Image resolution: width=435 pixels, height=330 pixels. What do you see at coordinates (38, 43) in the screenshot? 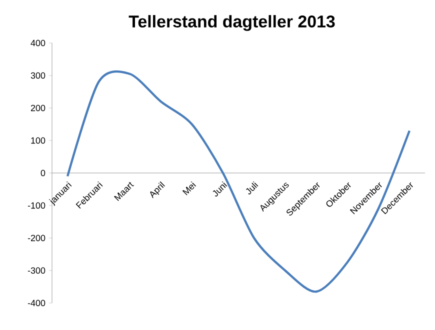
I see `y-tick-label: 400` at bounding box center [38, 43].